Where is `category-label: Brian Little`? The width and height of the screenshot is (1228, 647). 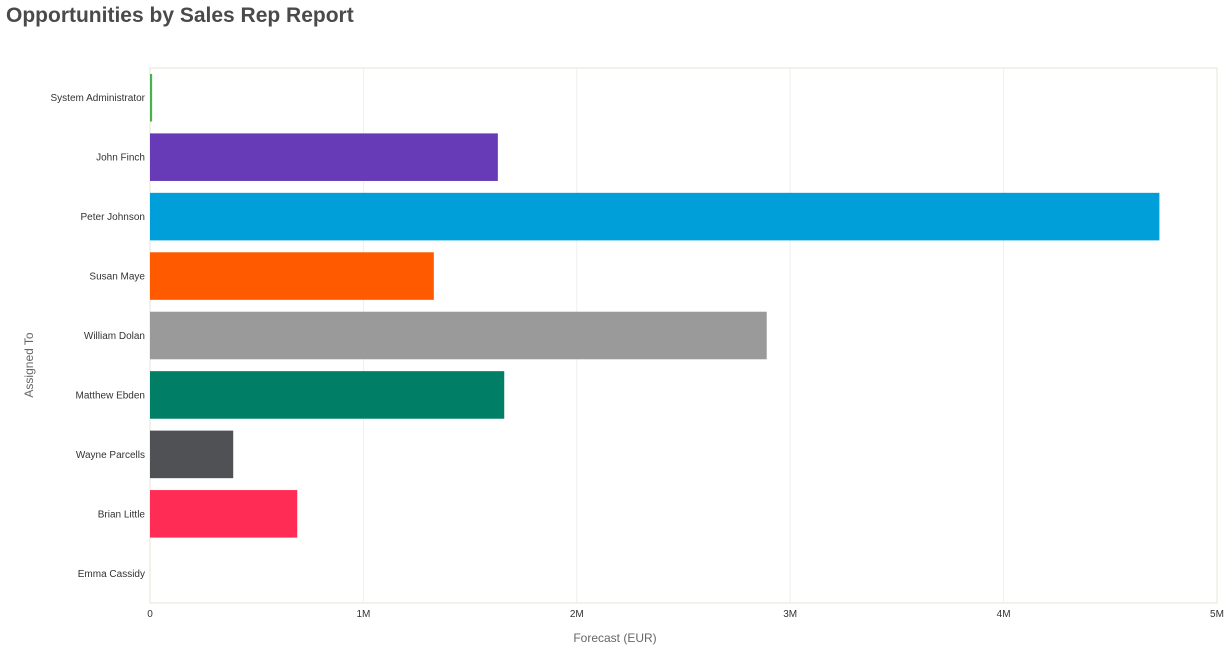 category-label: Brian Little is located at coordinates (122, 514).